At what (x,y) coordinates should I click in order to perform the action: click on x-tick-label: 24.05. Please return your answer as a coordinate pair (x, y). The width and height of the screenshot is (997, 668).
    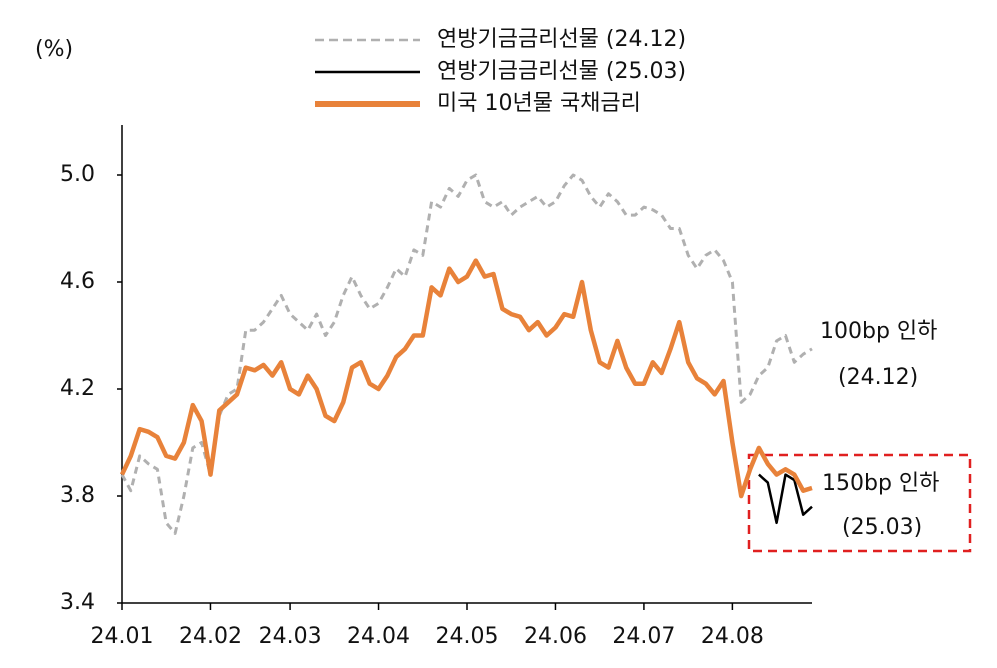
    Looking at the image, I should click on (467, 636).